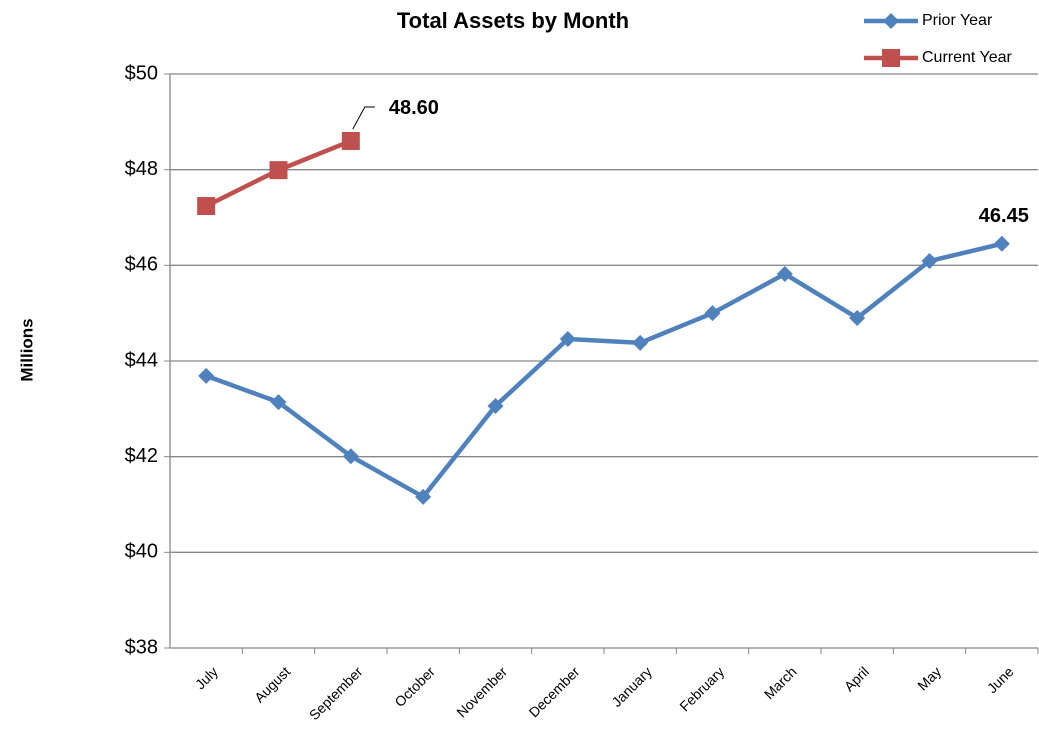 Image resolution: width=1039 pixels, height=747 pixels. What do you see at coordinates (967, 57) in the screenshot?
I see `legend-label: Current Year` at bounding box center [967, 57].